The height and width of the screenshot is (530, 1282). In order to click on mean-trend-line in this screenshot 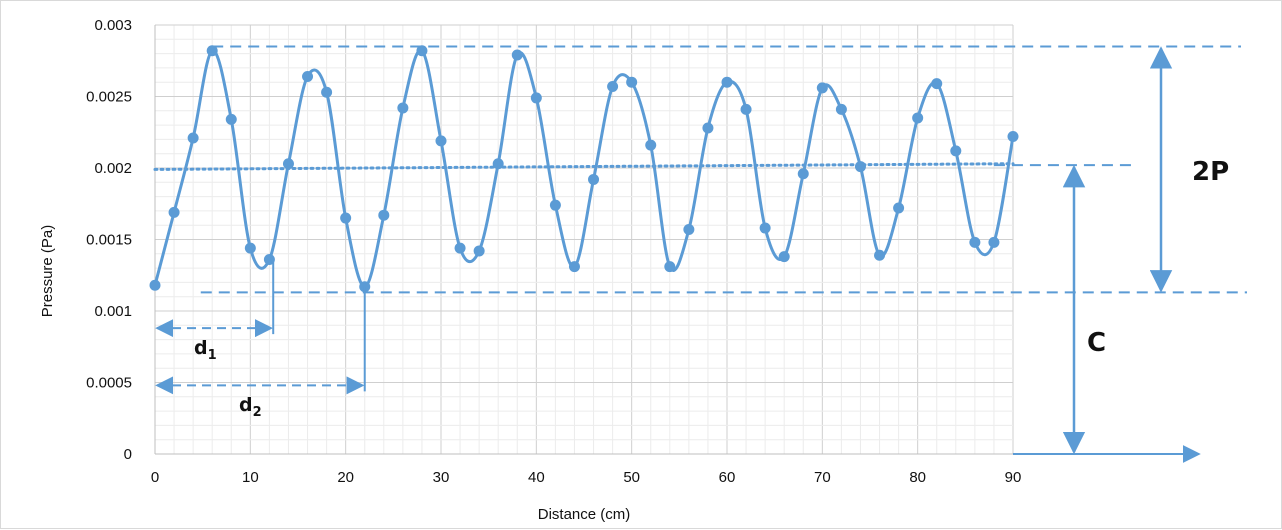, I will do `click(584, 166)`.